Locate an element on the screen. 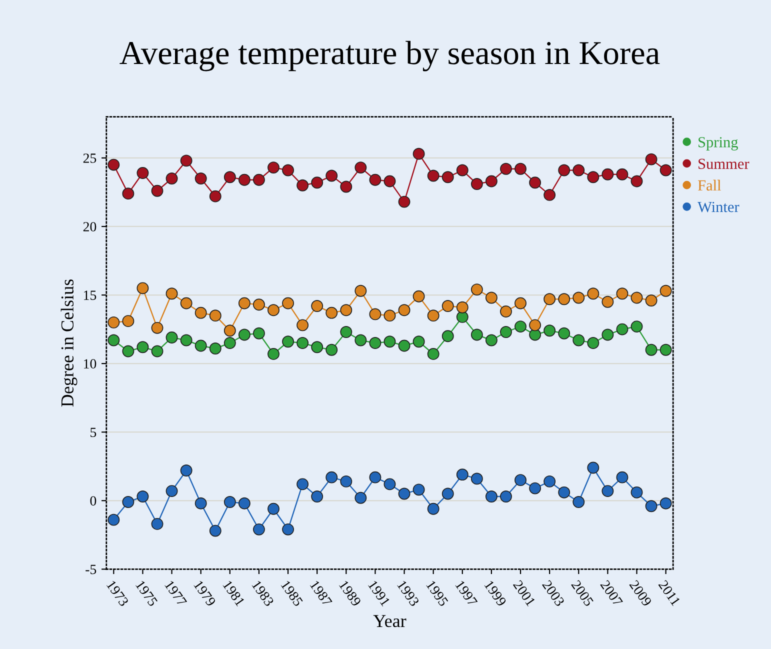 This screenshot has height=649, width=771. legend-label: Summer is located at coordinates (724, 163).